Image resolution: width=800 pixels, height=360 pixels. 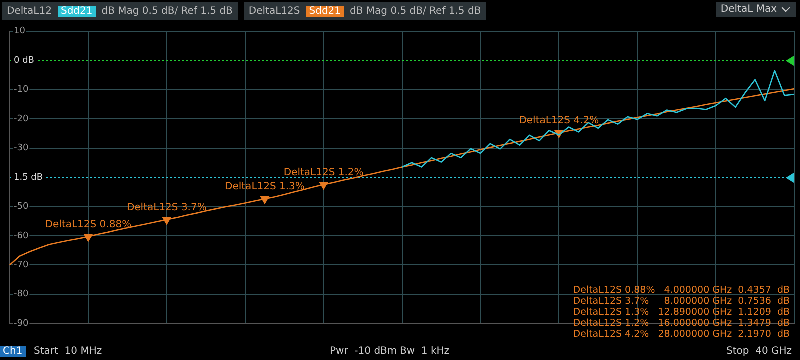 I want to click on annotation: DeltaL12S 0.88% 4.000000 GHz 0.4357 dB, so click(x=681, y=290).